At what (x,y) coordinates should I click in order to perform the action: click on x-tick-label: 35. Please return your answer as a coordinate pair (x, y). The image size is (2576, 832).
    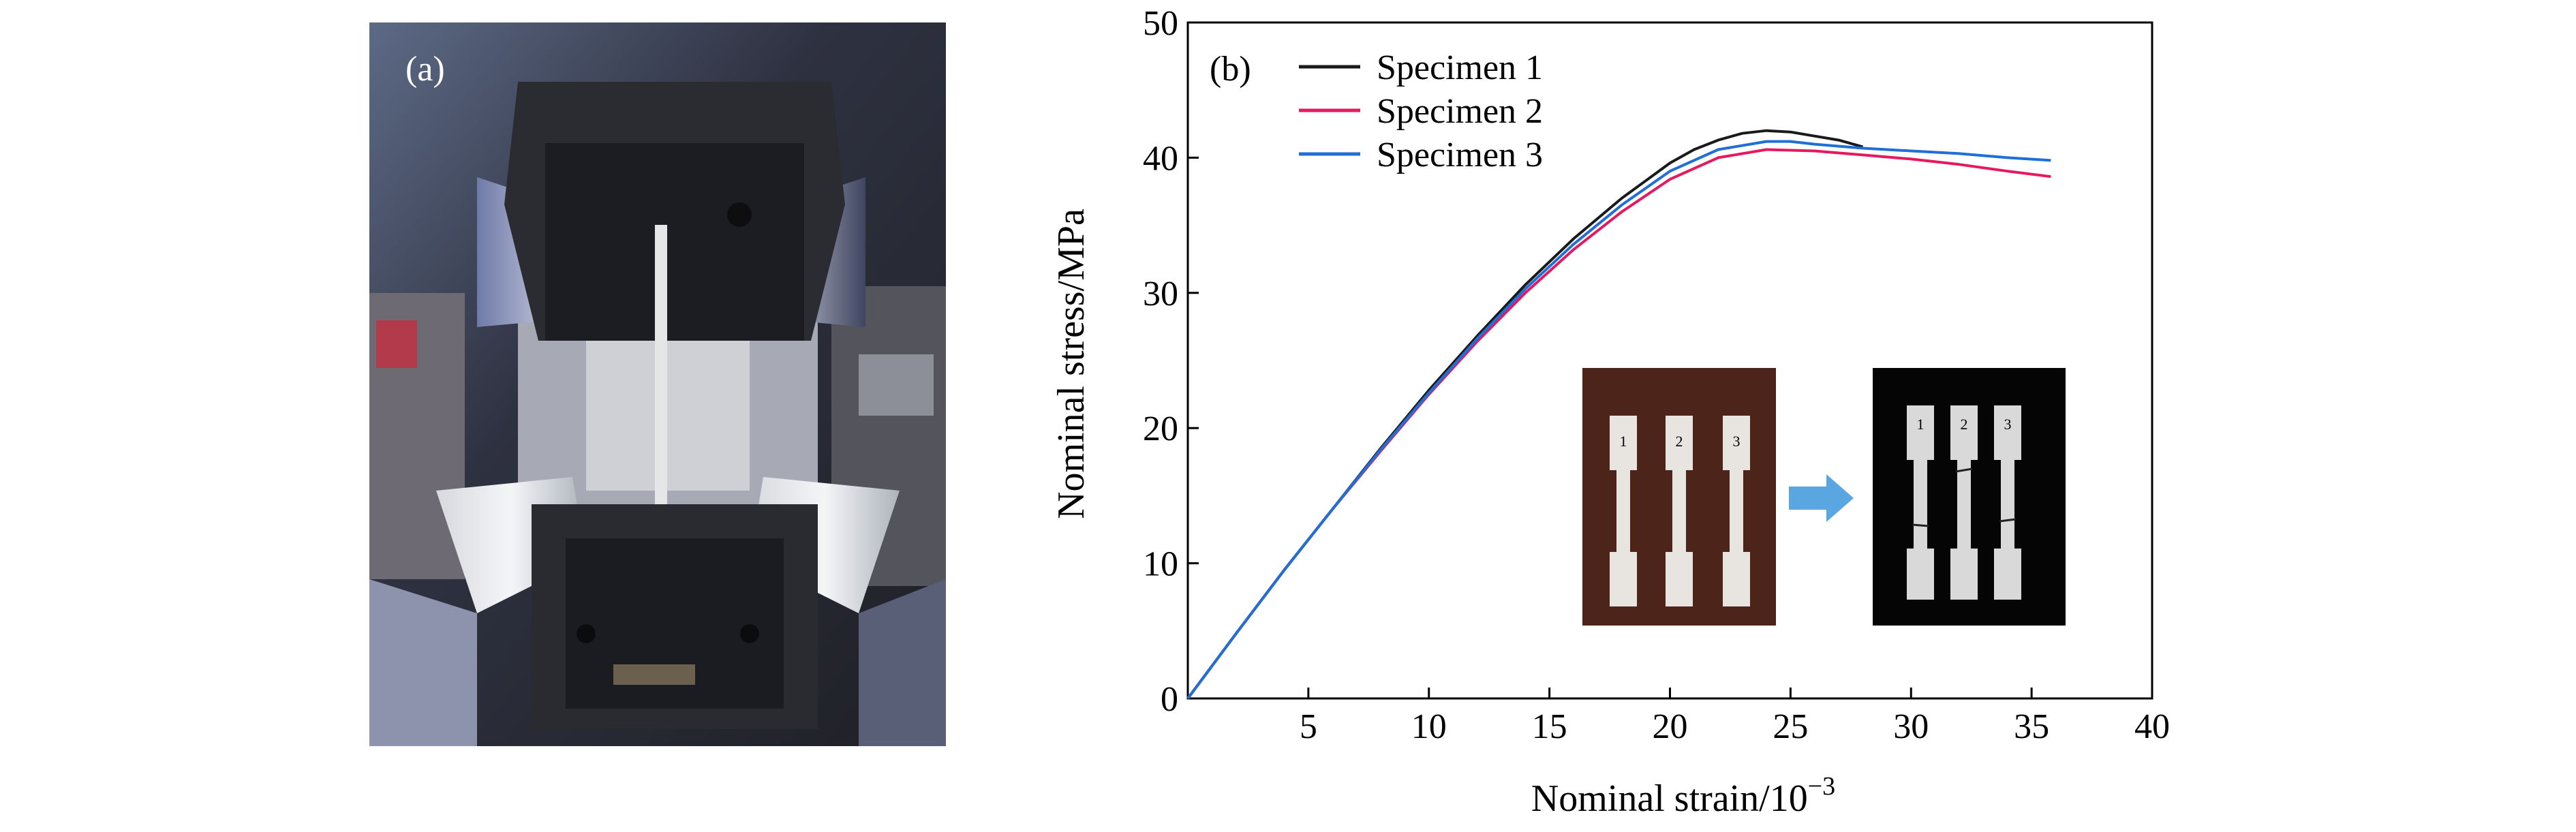
    Looking at the image, I should click on (2032, 726).